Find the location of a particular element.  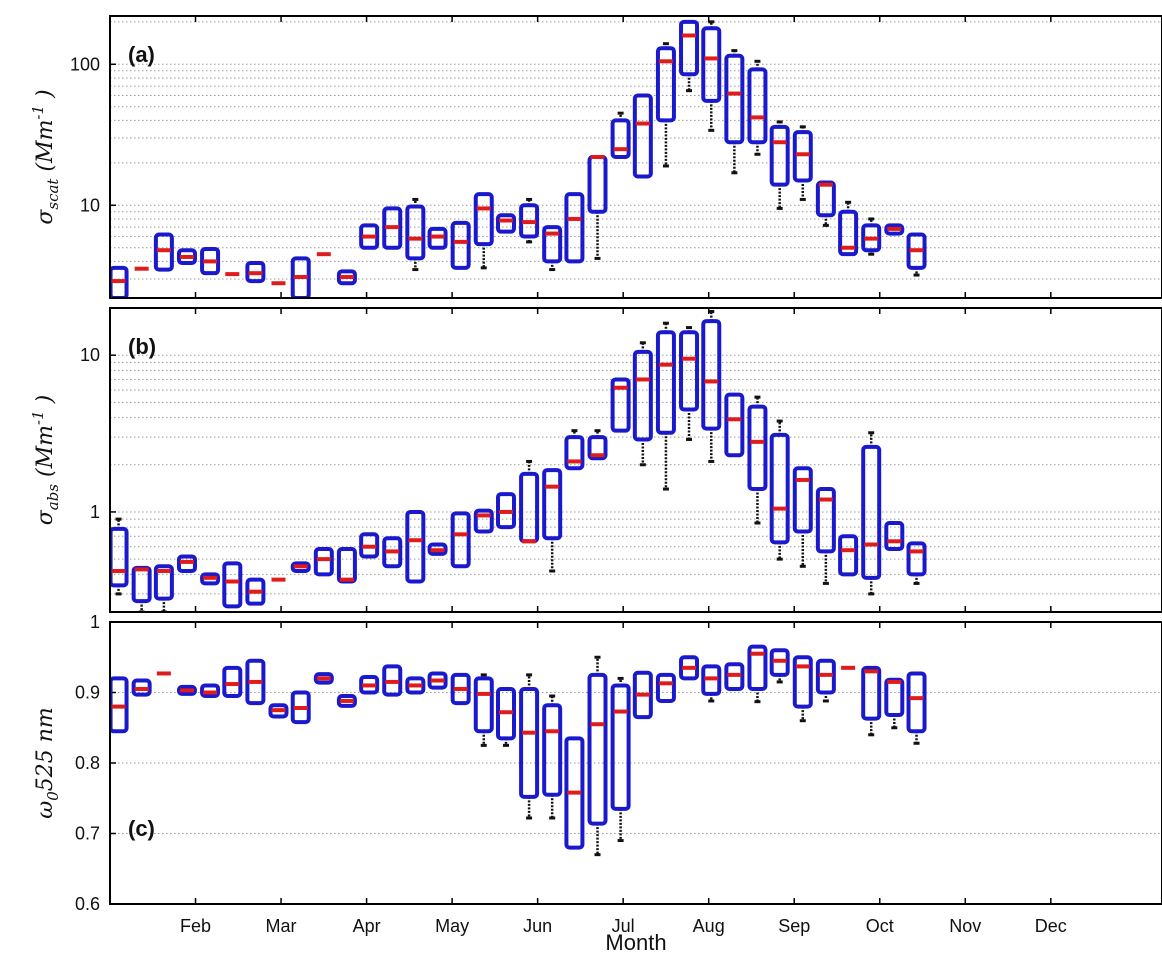

y-tick-label: 10 is located at coordinates (90, 205).